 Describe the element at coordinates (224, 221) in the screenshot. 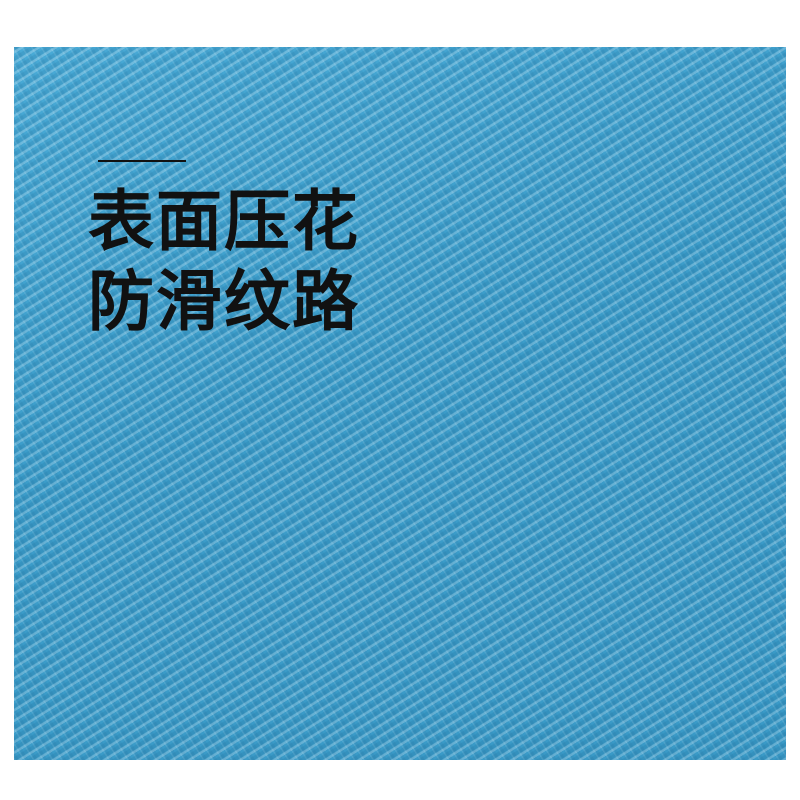

I see `headline-line-1: 表面压花` at that location.